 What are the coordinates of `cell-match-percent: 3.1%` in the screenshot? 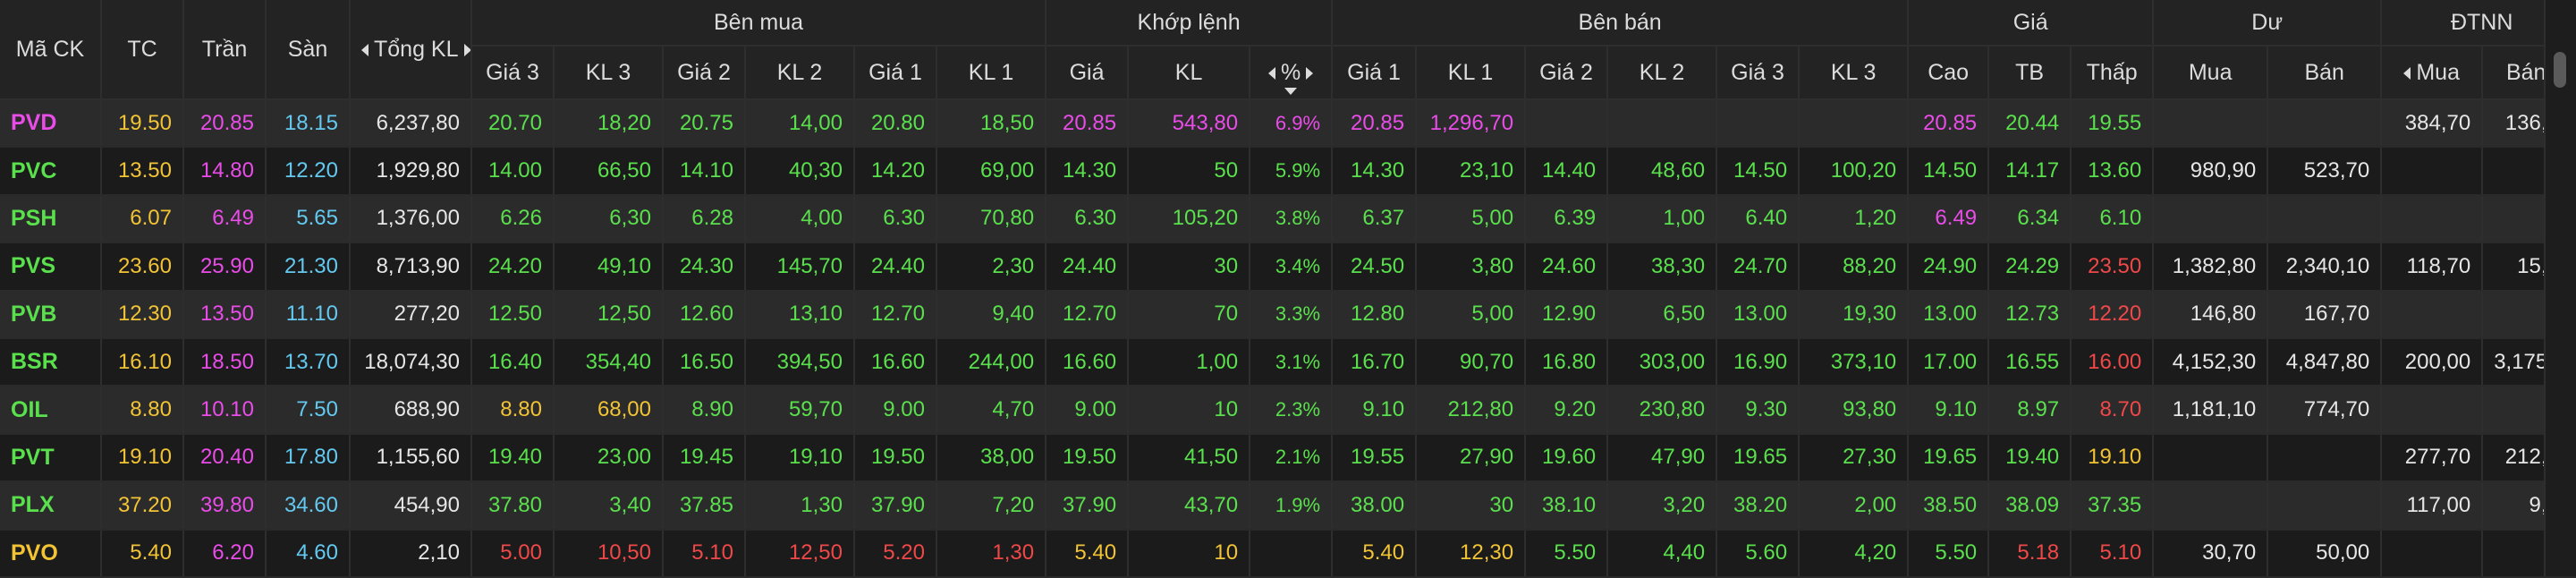 It's located at (1292, 362).